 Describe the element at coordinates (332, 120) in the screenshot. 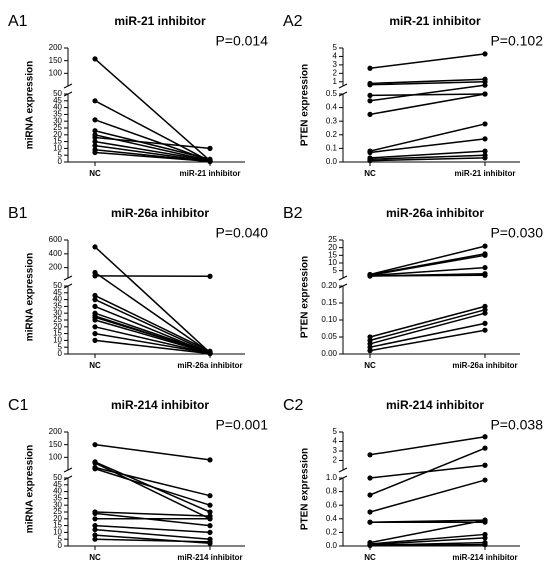

I see `y-tick-label: 0.3` at that location.